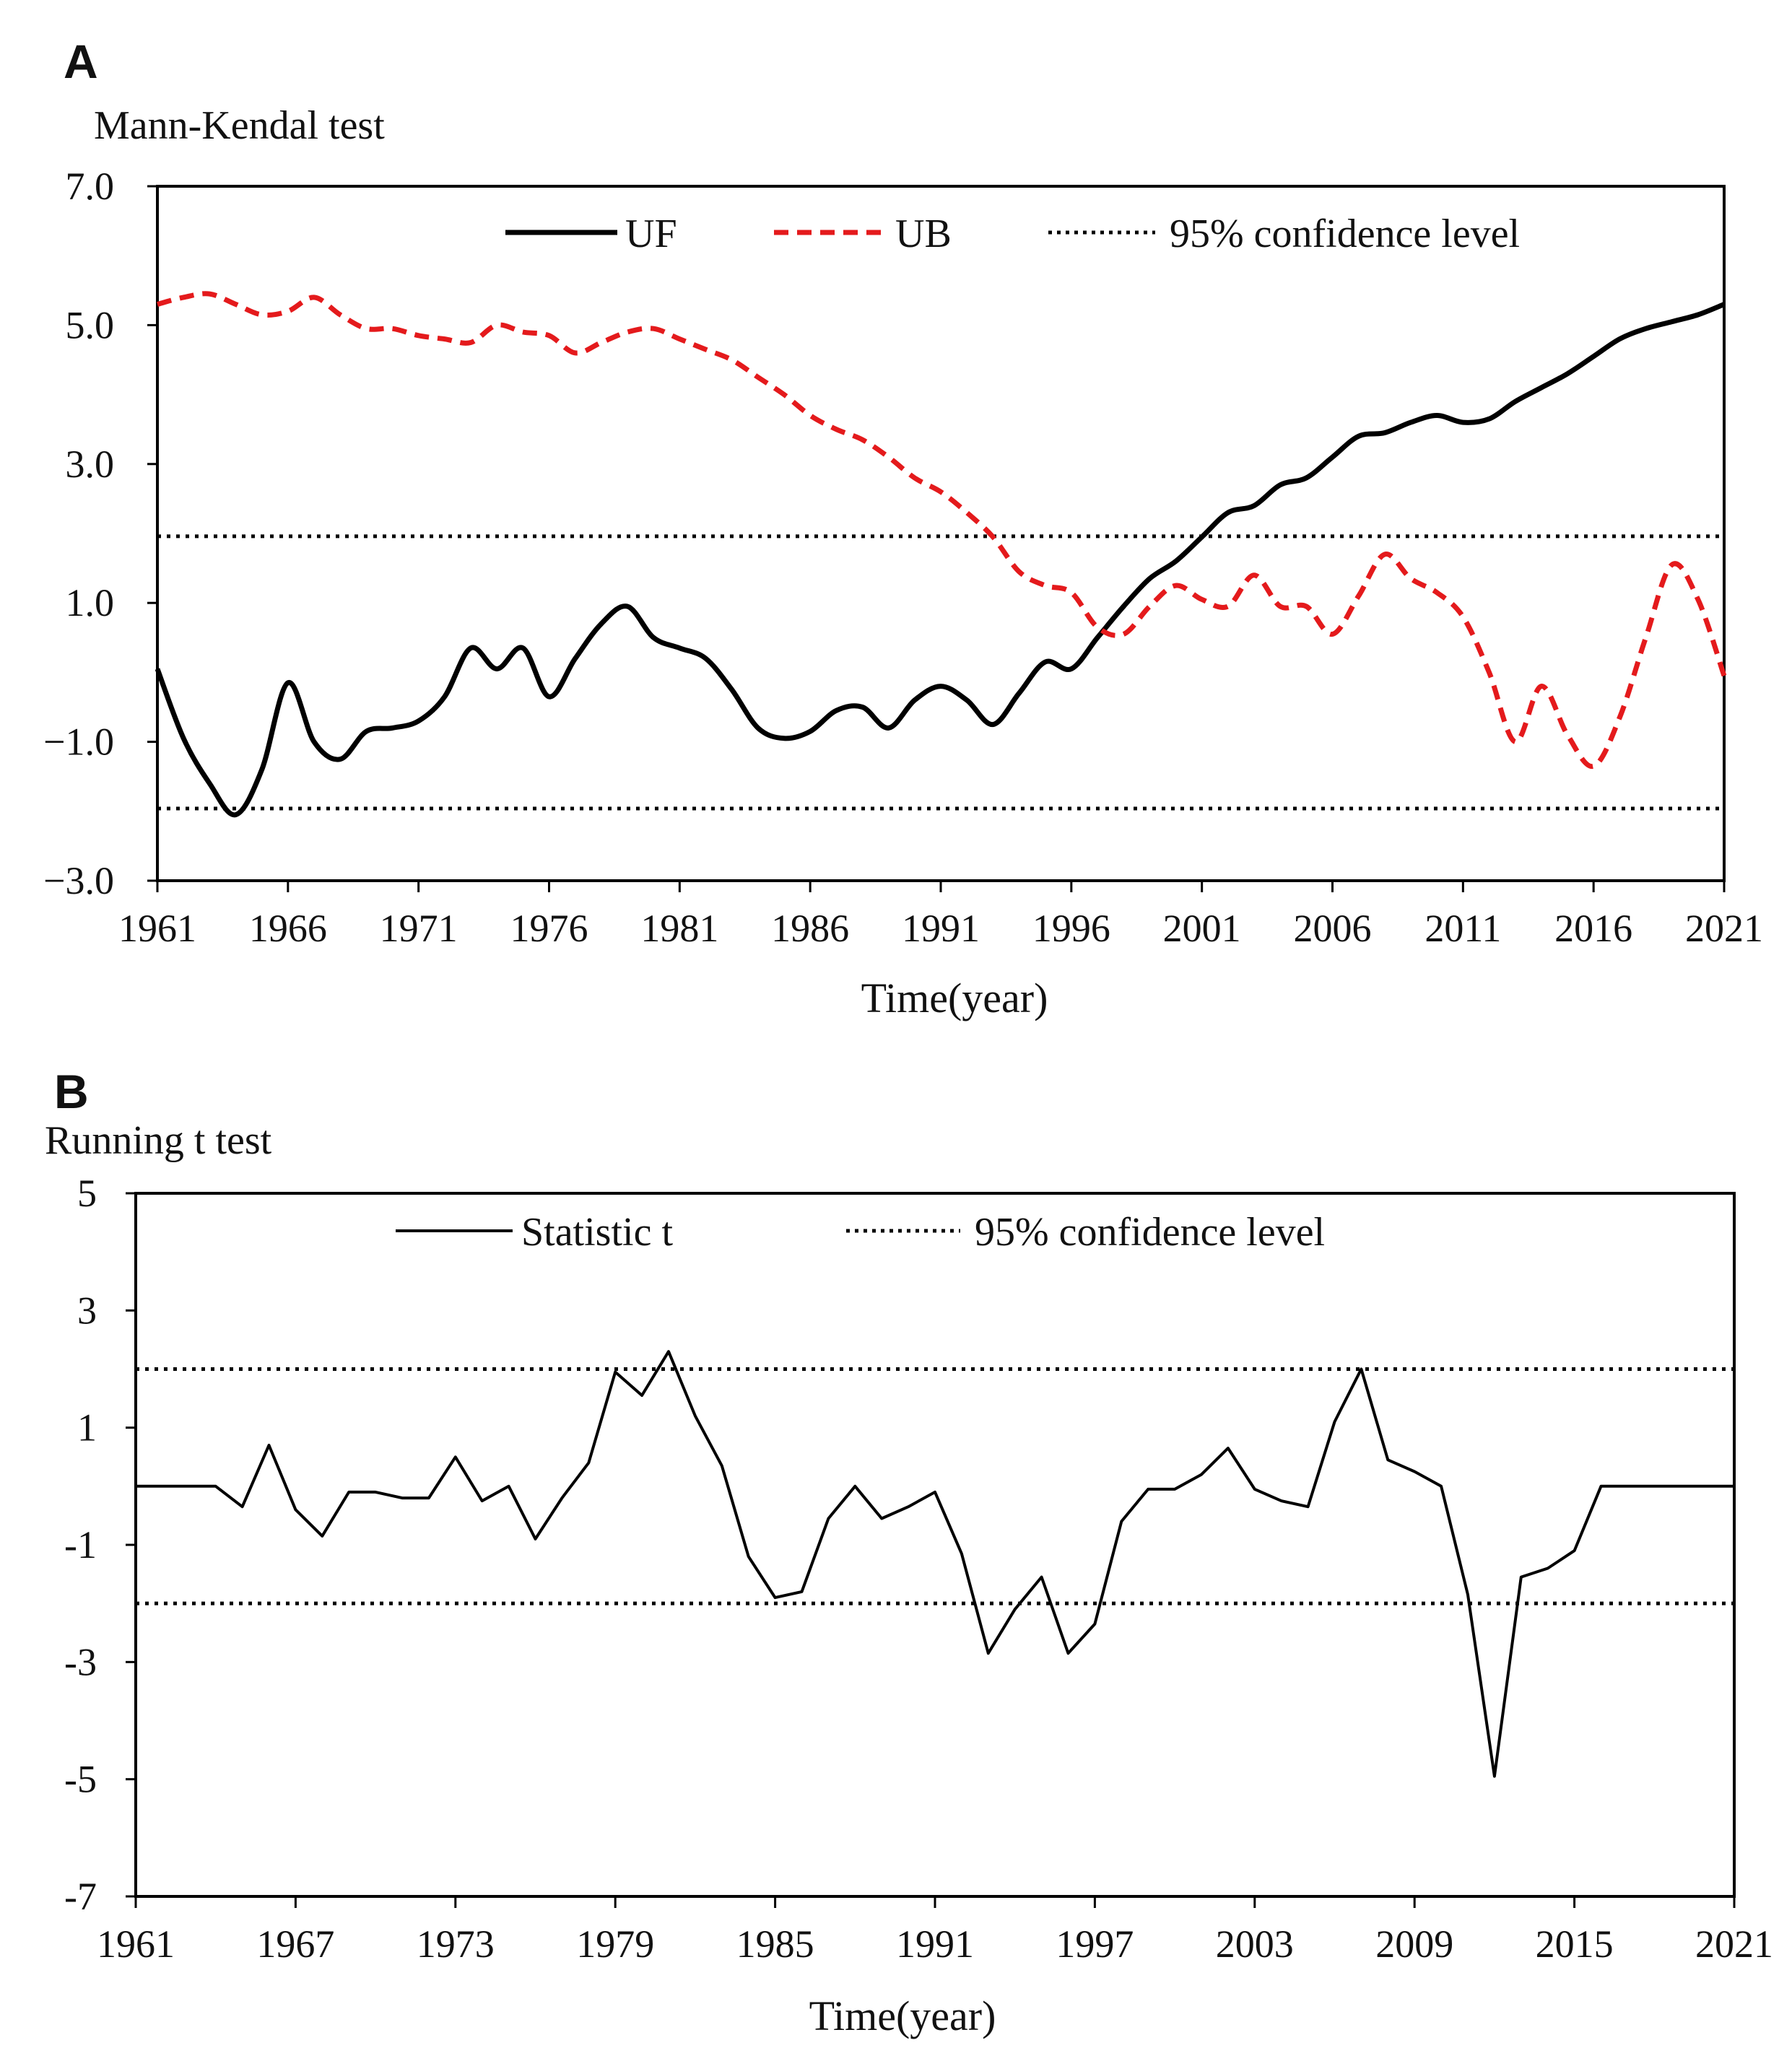 The image size is (1792, 2048). Describe the element at coordinates (1593, 928) in the screenshot. I see `x-tick-label: 2016` at that location.